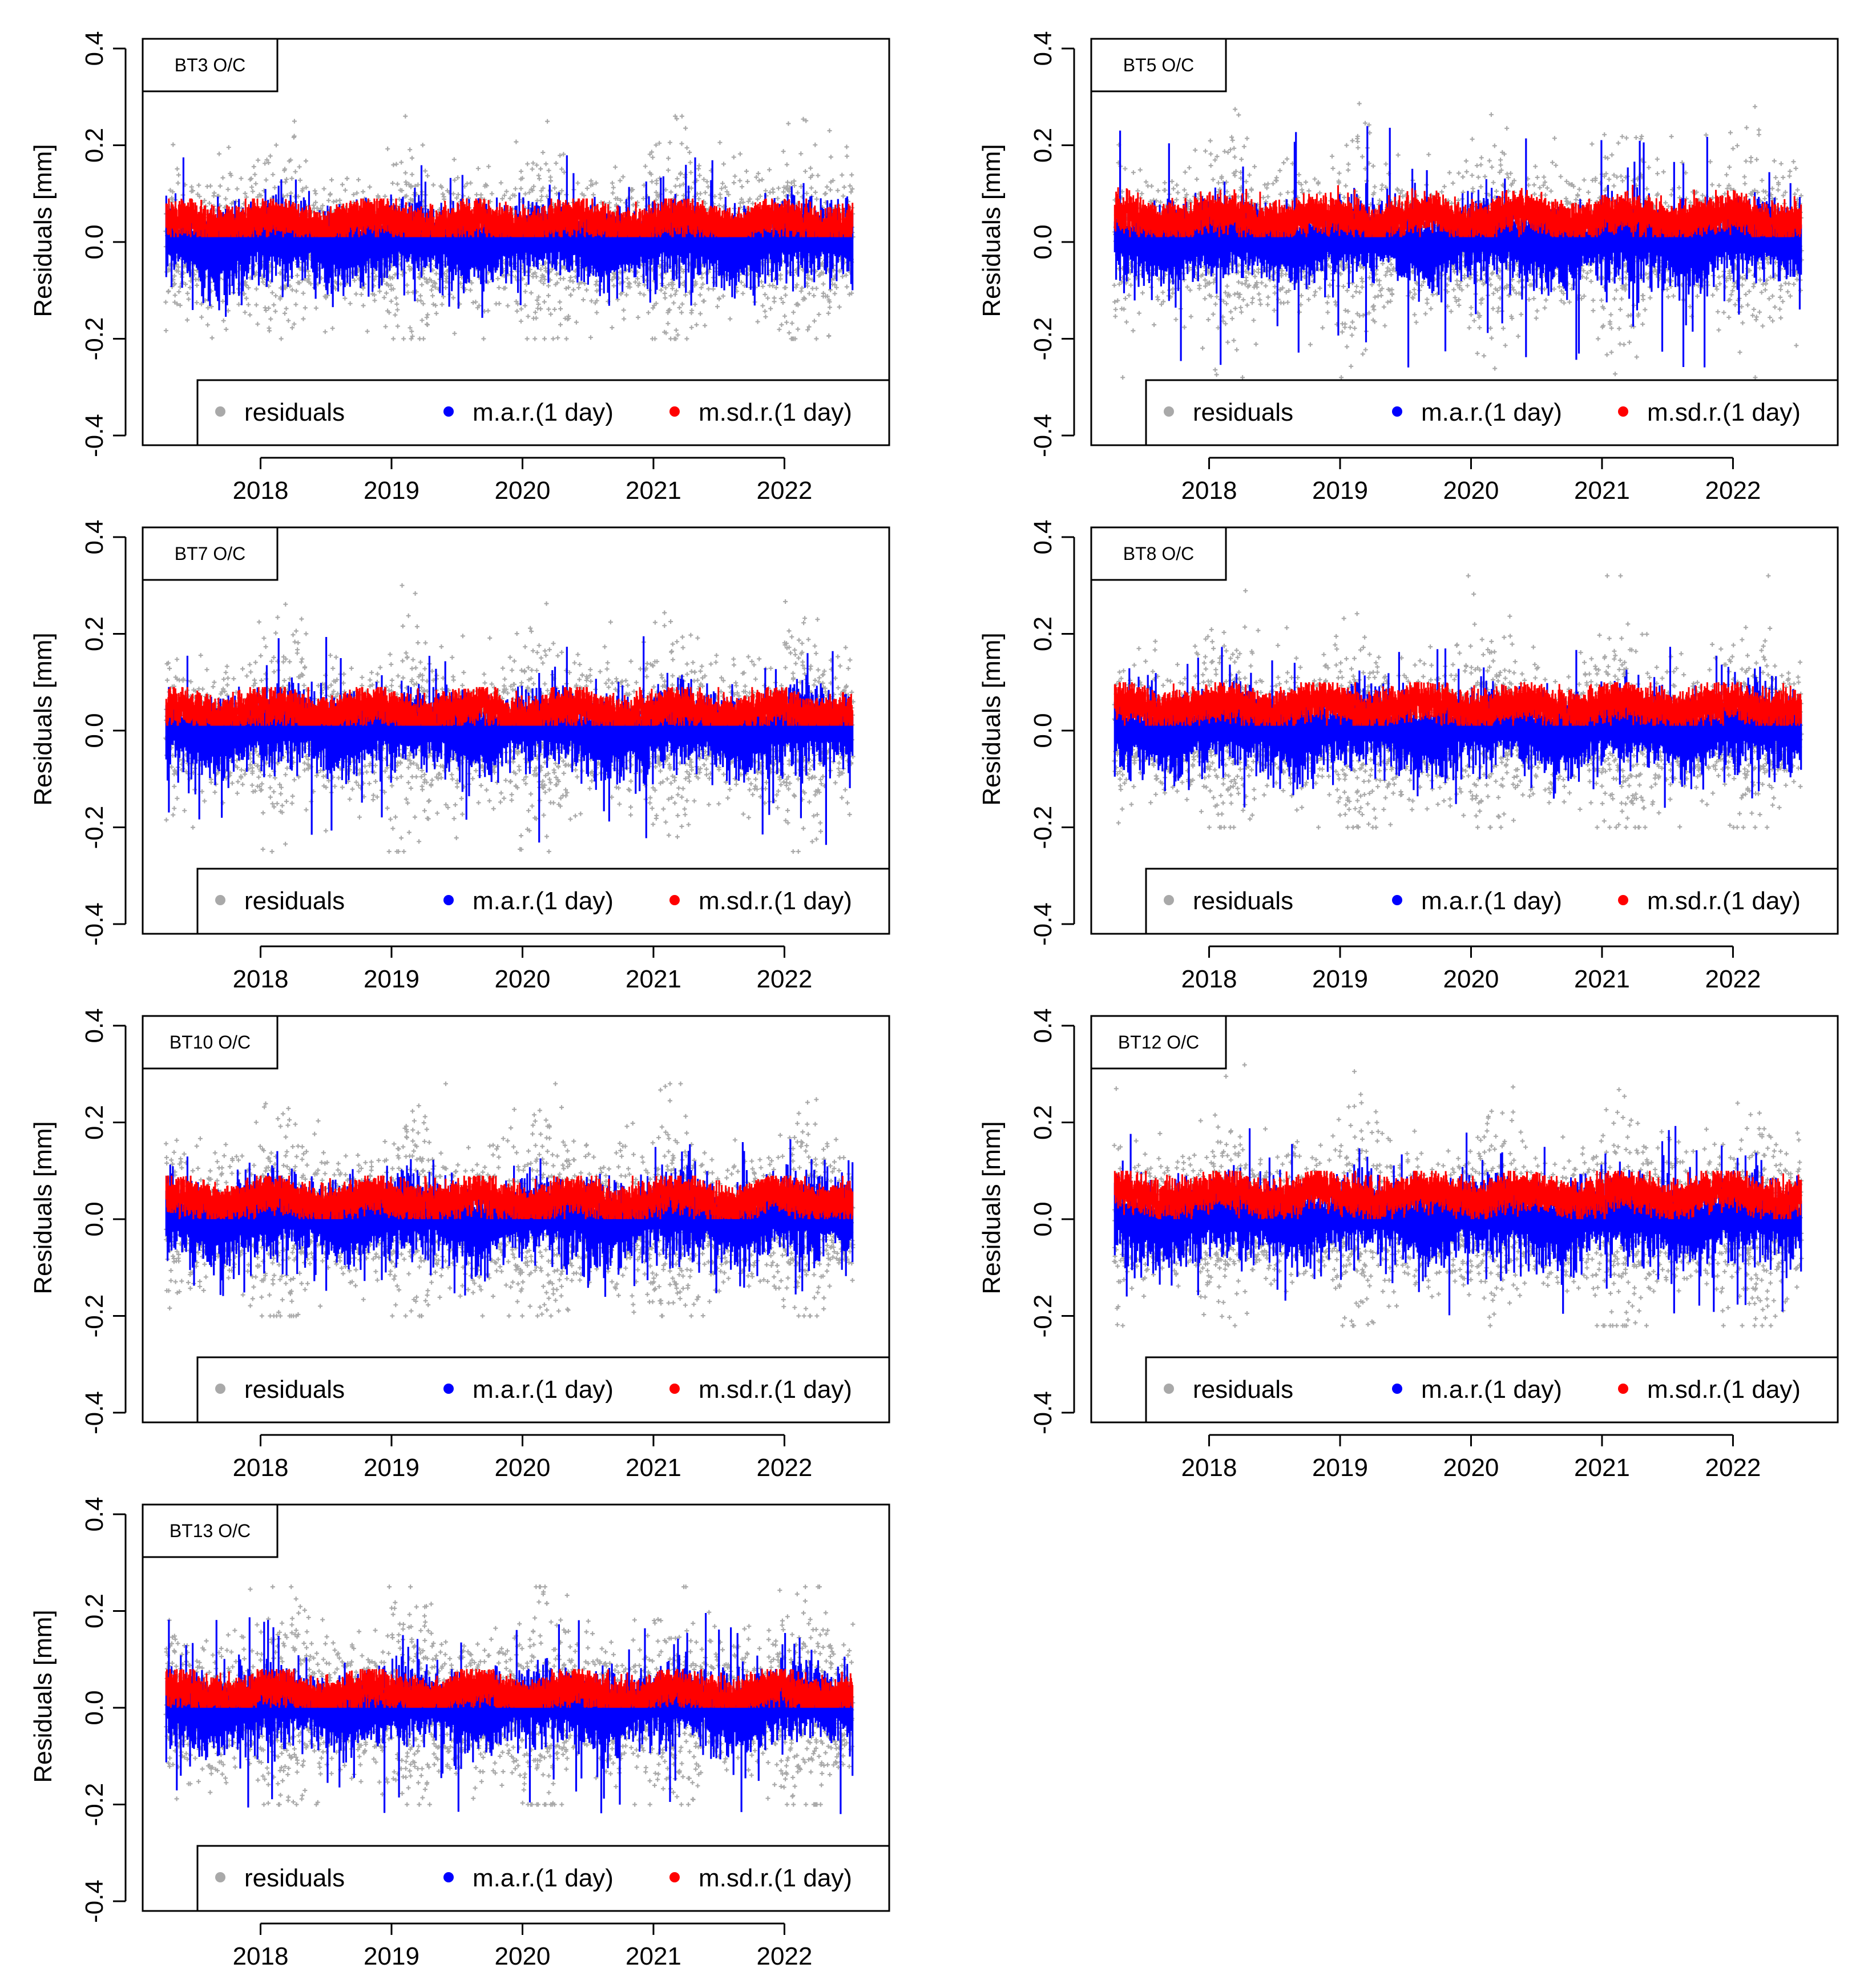  I want to click on panel-title: BT13 O/C, so click(210, 1531).